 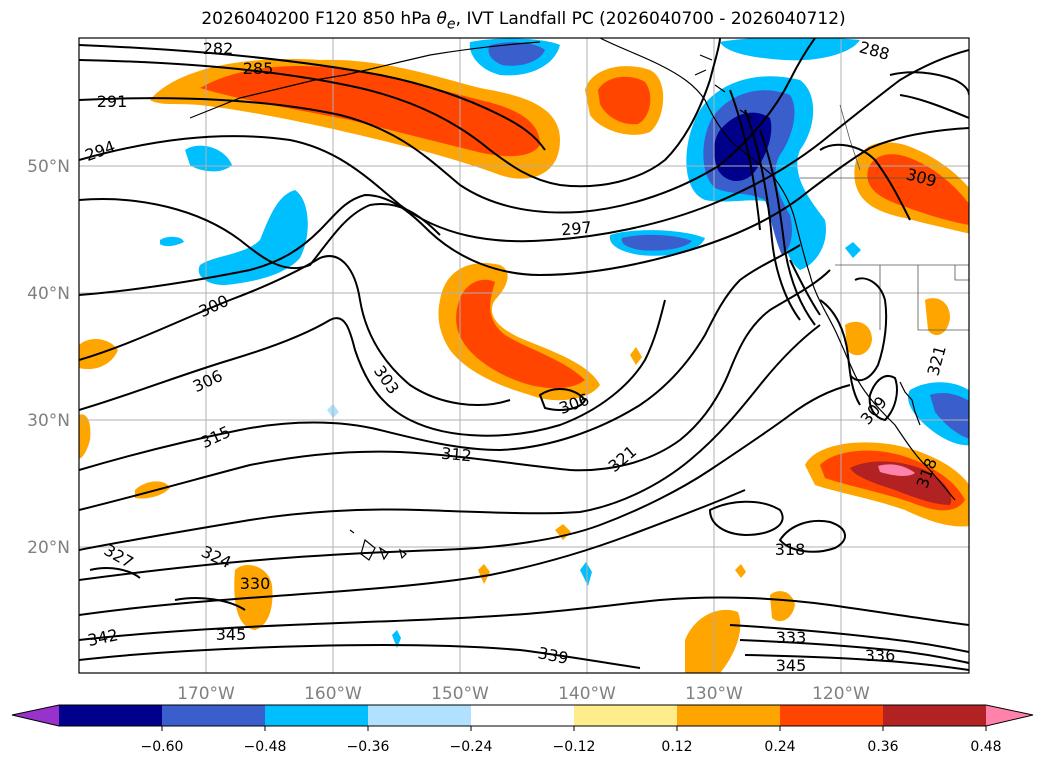 I want to click on colorbar-cells, so click(x=523, y=715).